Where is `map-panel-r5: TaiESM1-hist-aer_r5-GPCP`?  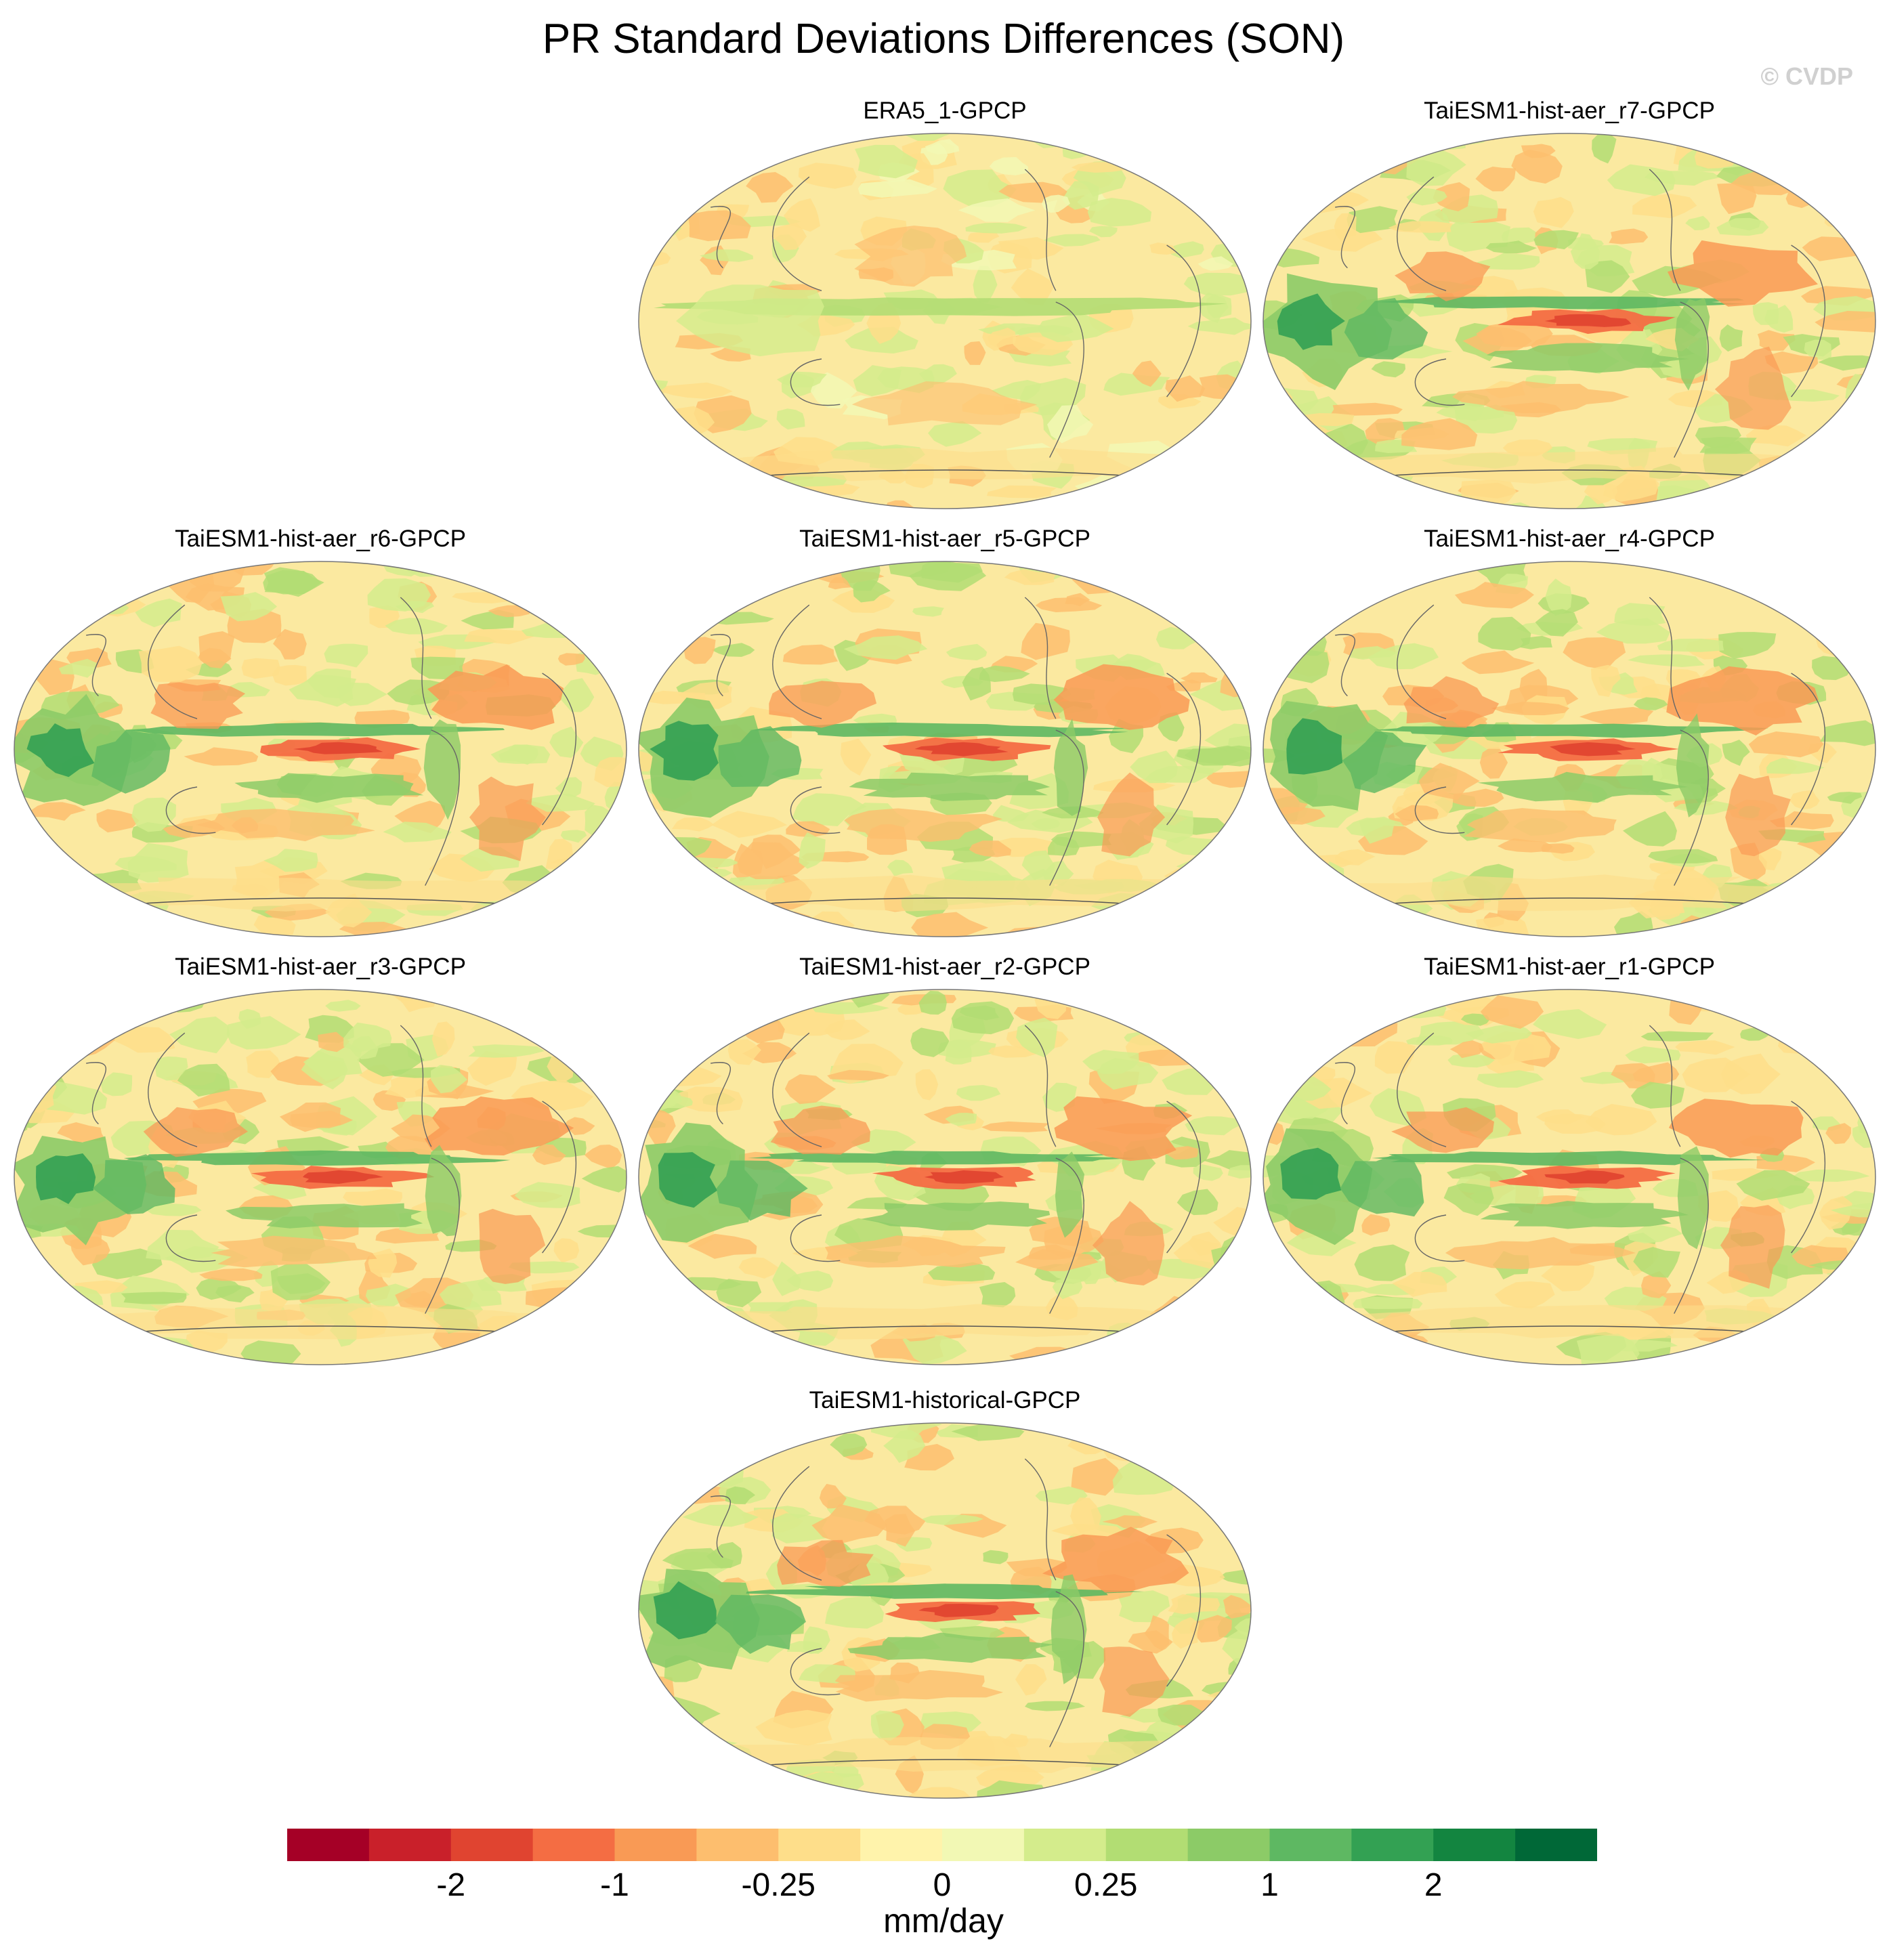
map-panel-r5: TaiESM1-hist-aer_r5-GPCP is located at coordinates (945, 737).